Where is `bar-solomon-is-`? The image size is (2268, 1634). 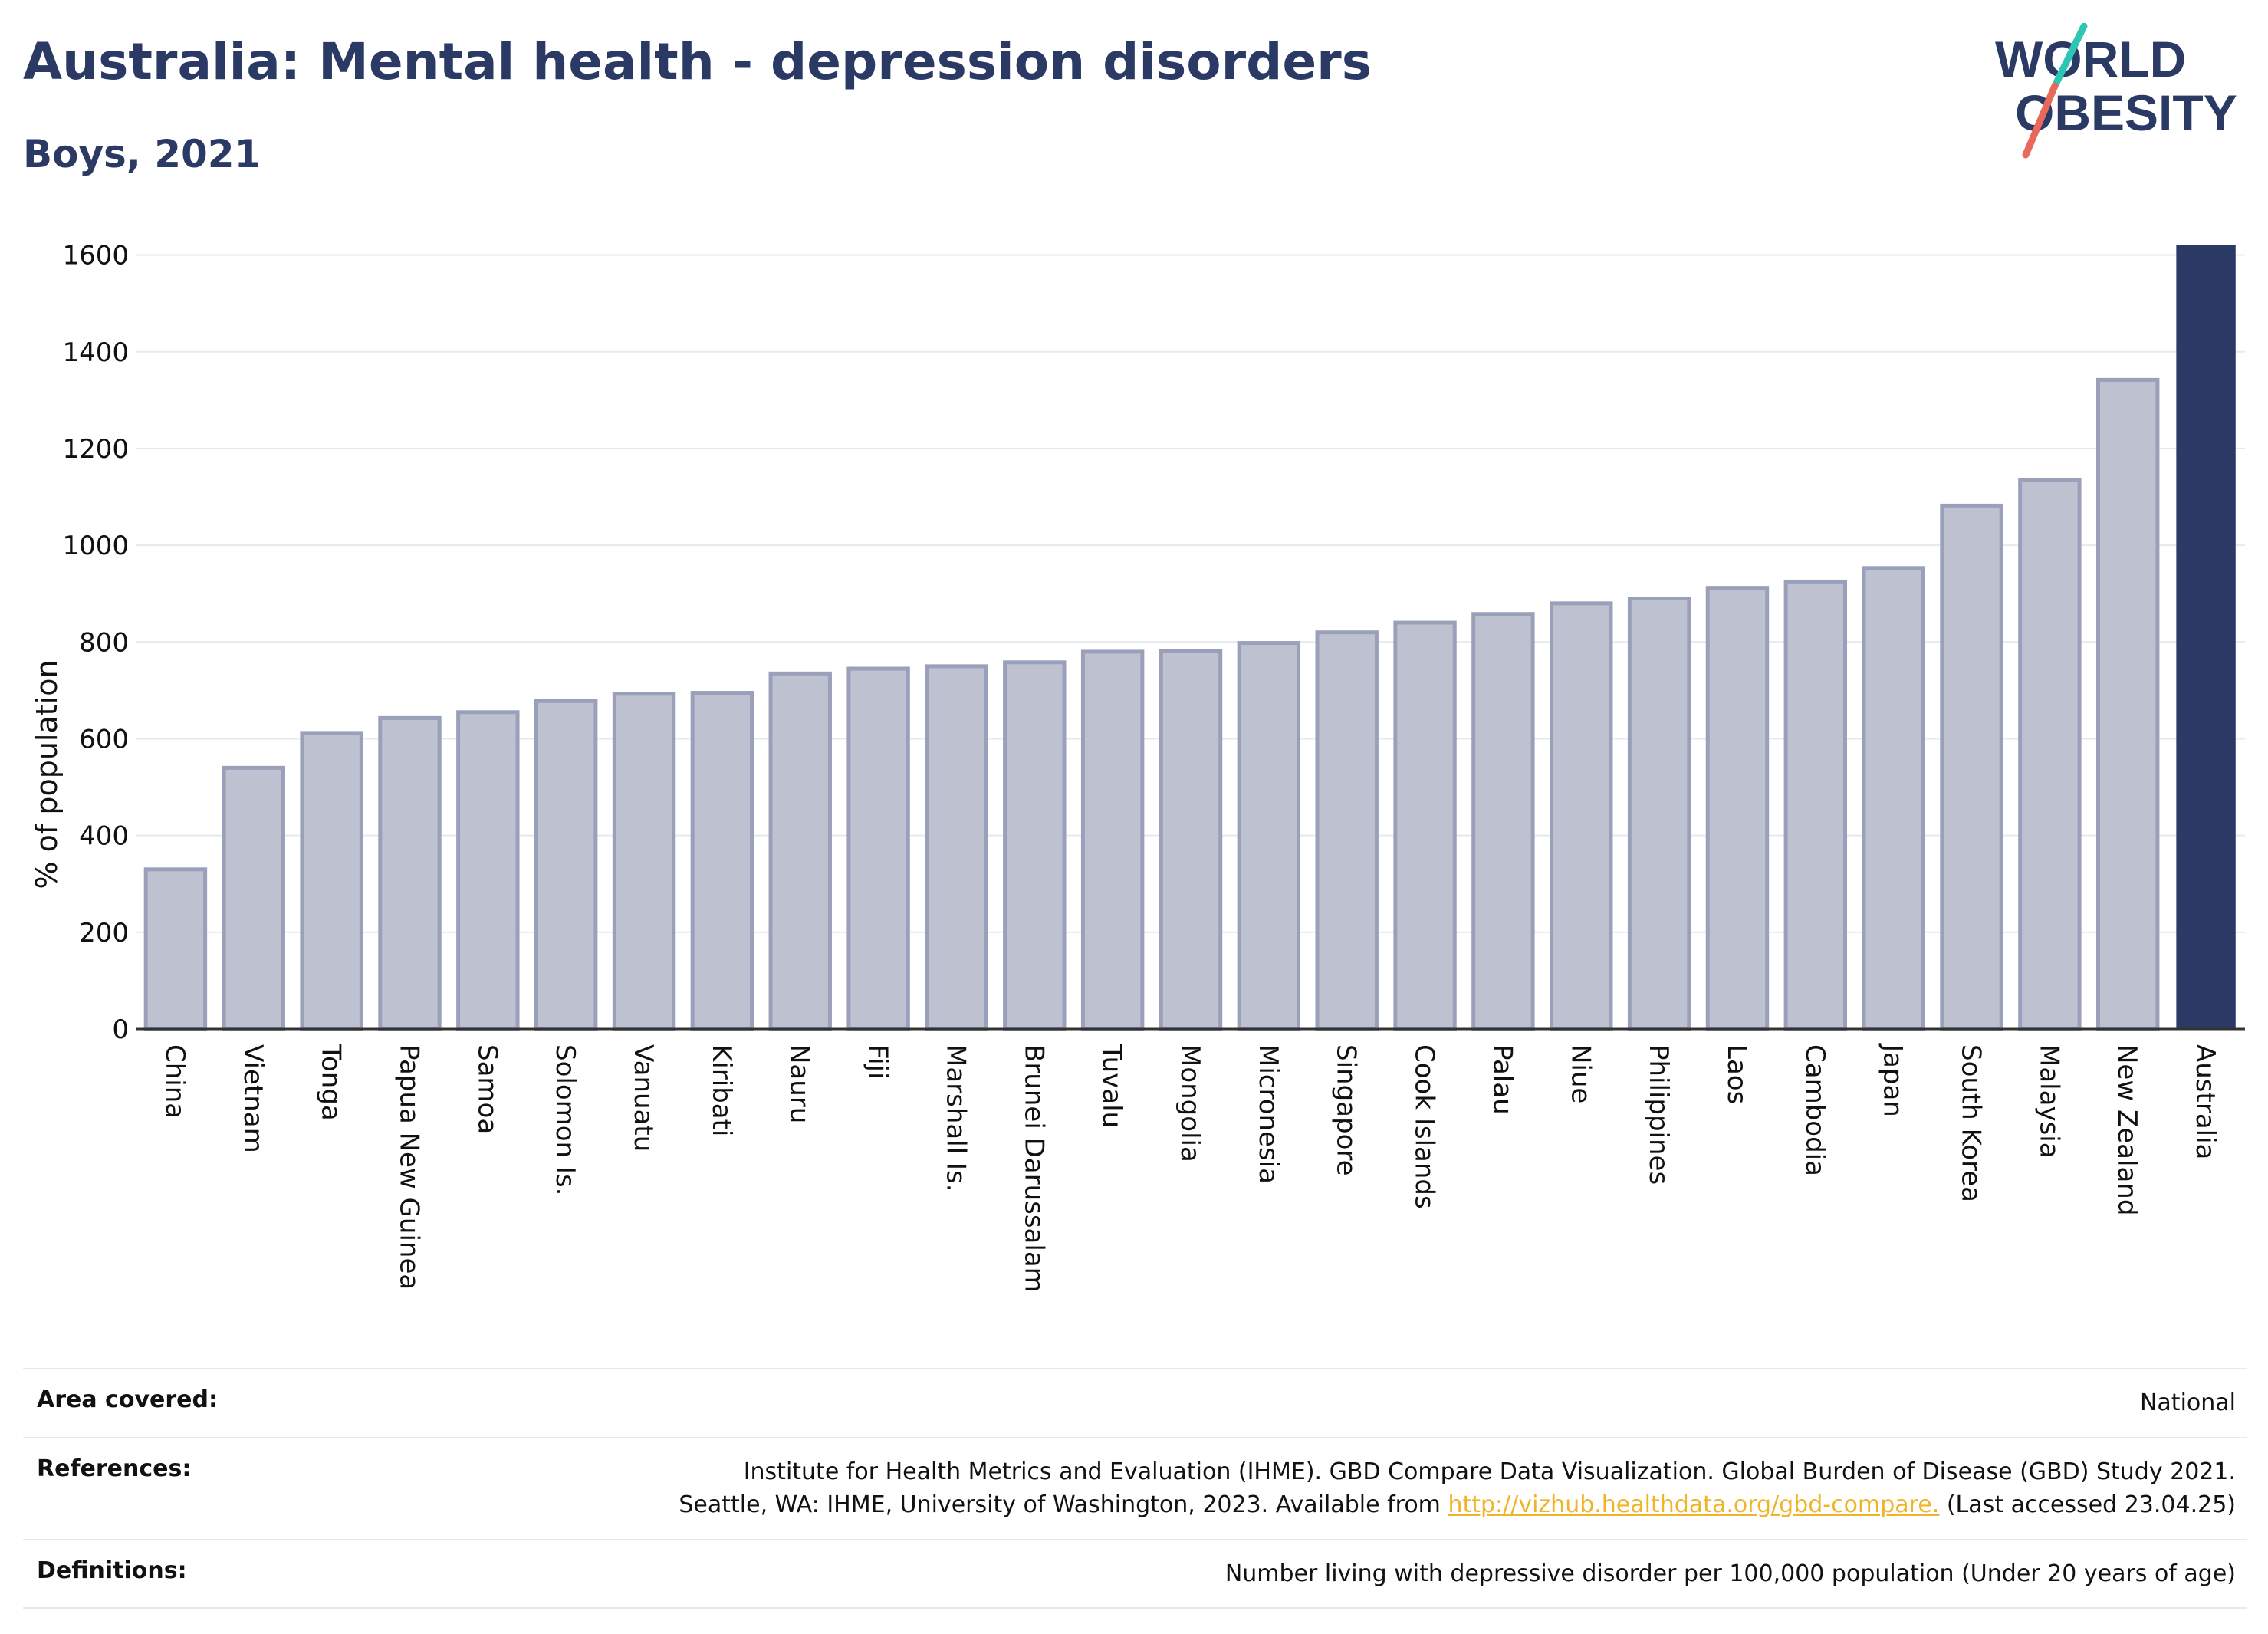 bar-solomon-is- is located at coordinates (566, 865).